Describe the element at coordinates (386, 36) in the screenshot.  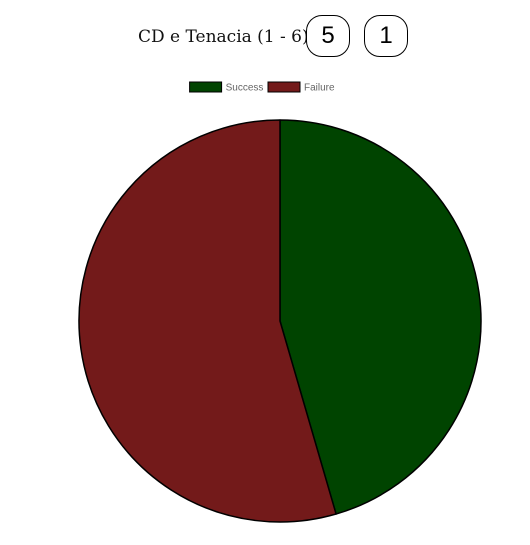
I see `tenacia-value-box: 1` at that location.